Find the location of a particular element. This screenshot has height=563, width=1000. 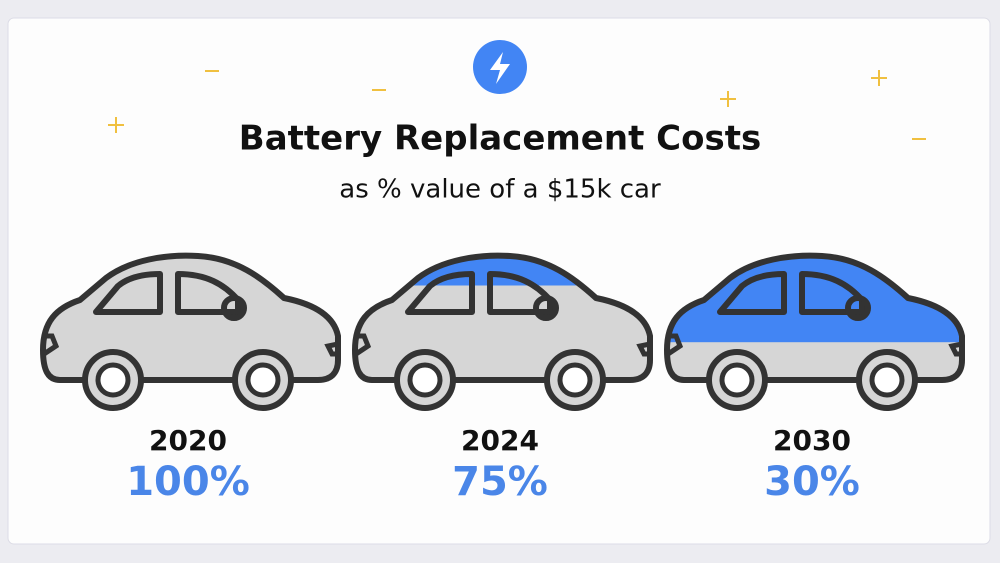

value-label: 100% is located at coordinates (188, 482).